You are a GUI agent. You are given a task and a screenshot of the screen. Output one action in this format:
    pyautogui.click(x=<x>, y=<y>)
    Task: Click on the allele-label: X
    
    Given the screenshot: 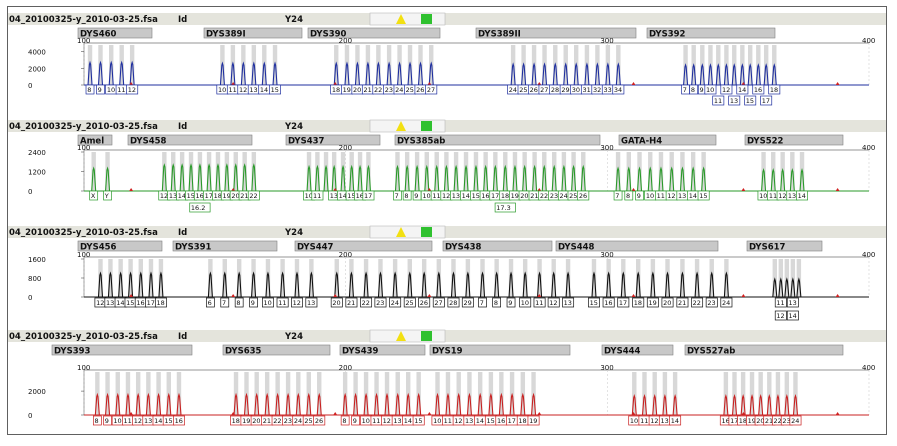 What is the action you would take?
    pyautogui.click(x=93, y=196)
    